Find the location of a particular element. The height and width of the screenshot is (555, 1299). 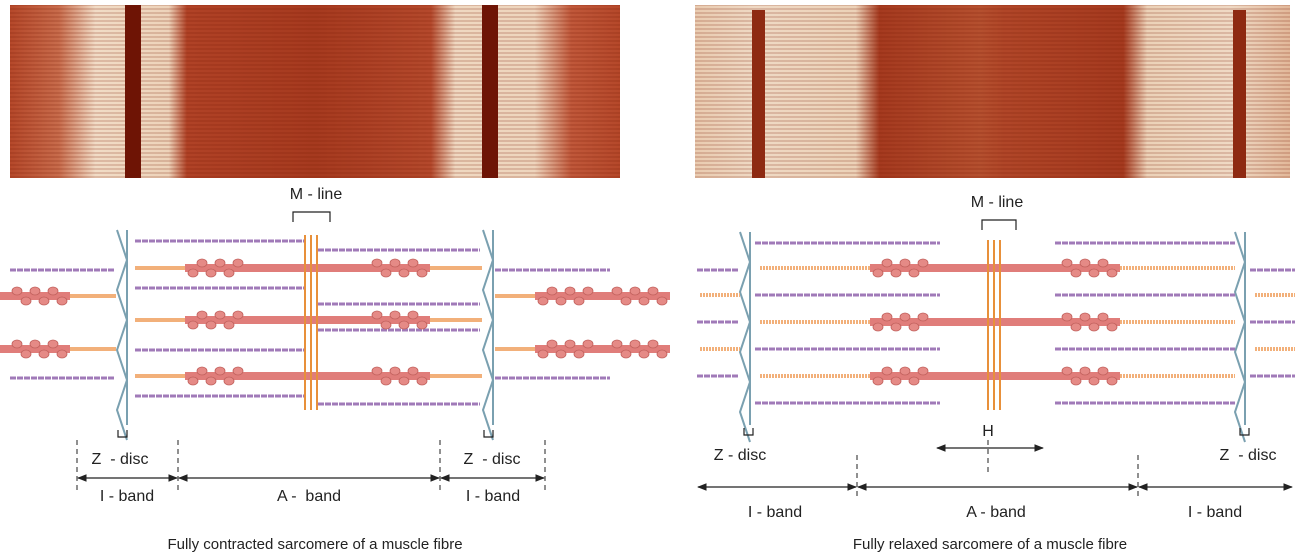

micrograph-texture is located at coordinates (315, 91).